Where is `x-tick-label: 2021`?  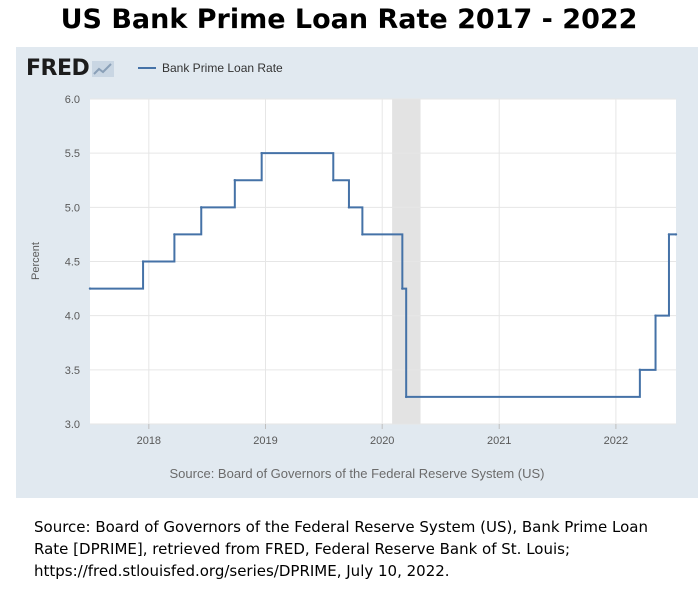 x-tick-label: 2021 is located at coordinates (499, 441).